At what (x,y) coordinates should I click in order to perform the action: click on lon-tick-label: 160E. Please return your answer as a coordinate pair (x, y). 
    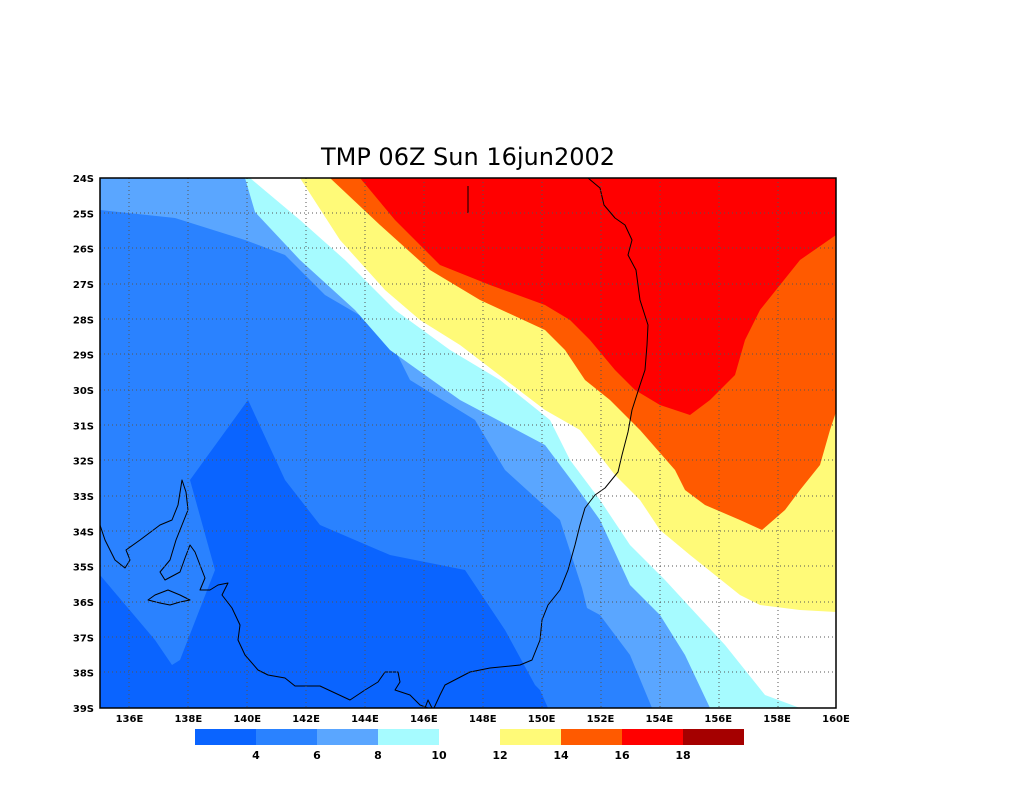
    Looking at the image, I should click on (836, 719).